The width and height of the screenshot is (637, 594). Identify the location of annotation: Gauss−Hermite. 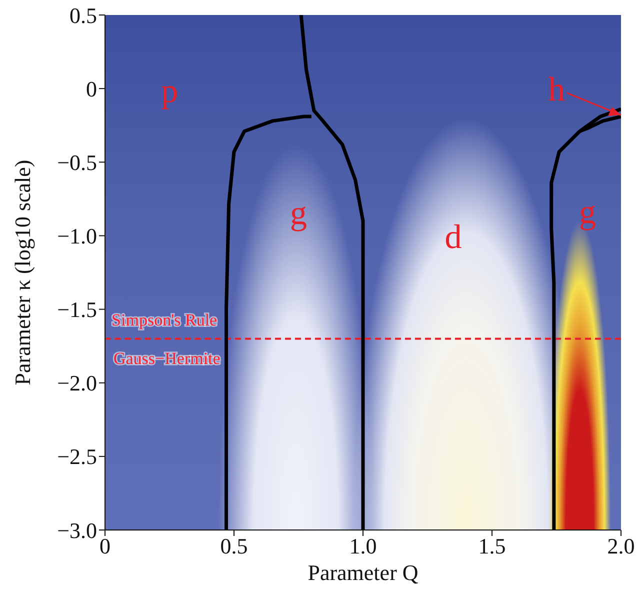
(167, 358).